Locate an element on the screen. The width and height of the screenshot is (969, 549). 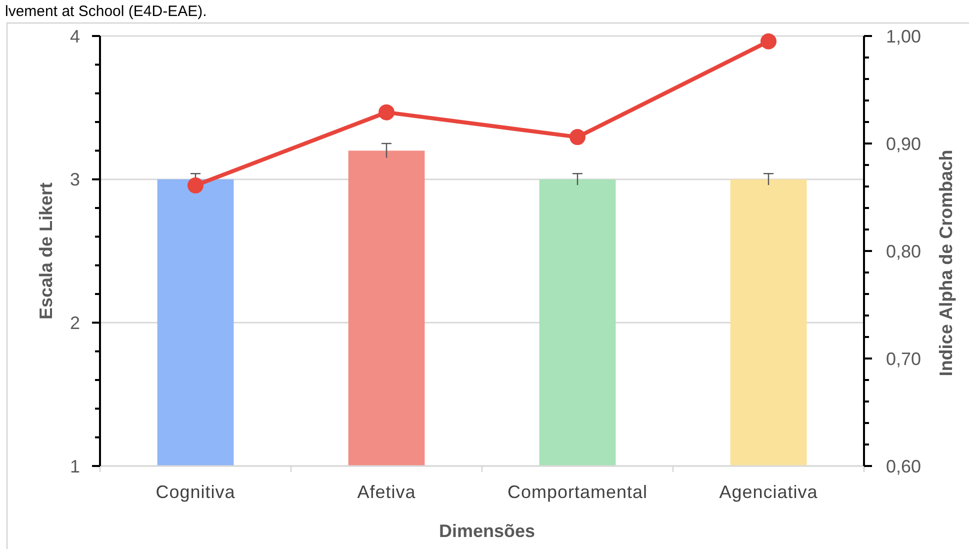
y-axis-title: Escala de Likert is located at coordinates (46, 251).